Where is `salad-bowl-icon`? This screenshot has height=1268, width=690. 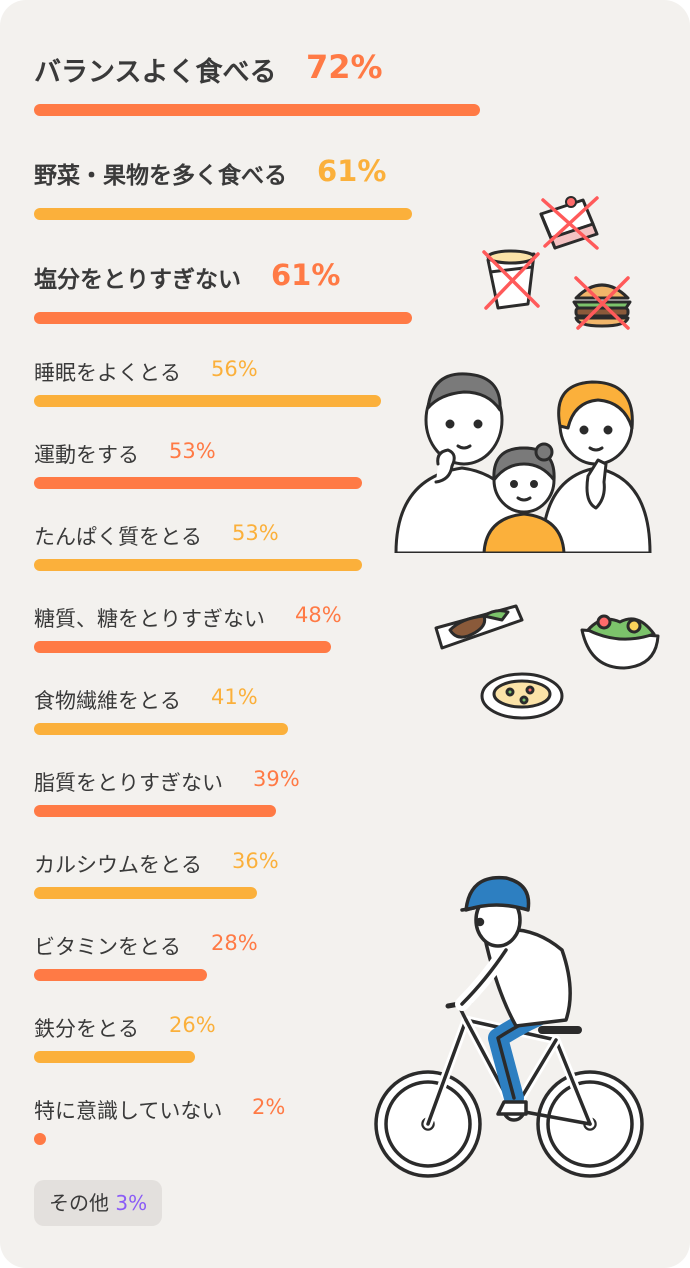
salad-bowl-icon is located at coordinates (620, 642).